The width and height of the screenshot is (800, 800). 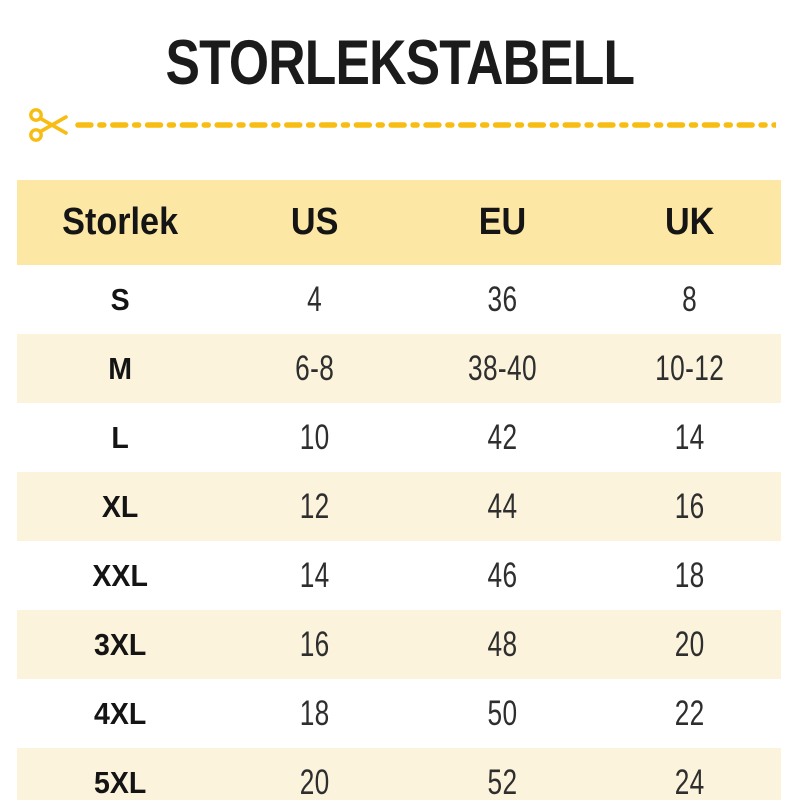 What do you see at coordinates (689, 299) in the screenshot?
I see `uk-cell: 8` at bounding box center [689, 299].